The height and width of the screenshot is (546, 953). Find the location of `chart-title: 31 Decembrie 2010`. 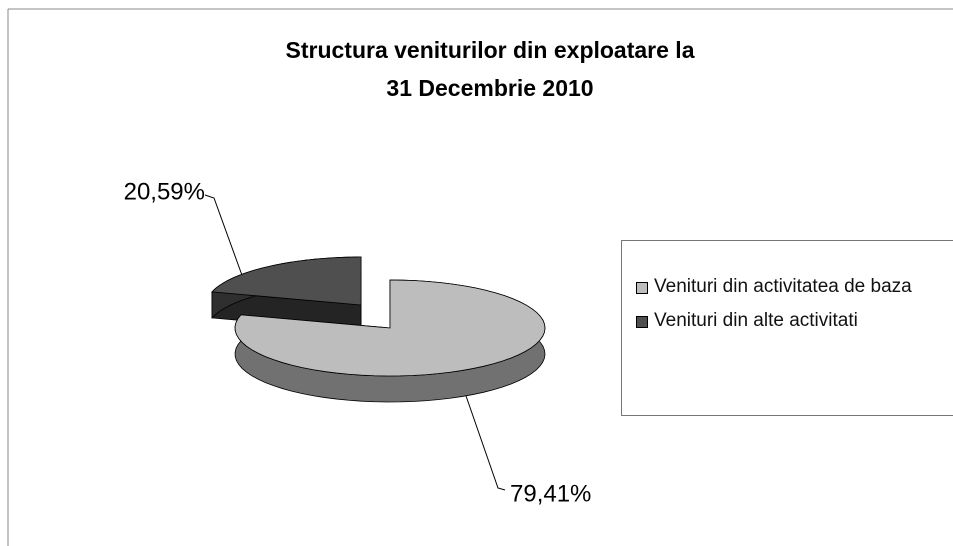

chart-title: 31 Decembrie 2010 is located at coordinates (489, 88).